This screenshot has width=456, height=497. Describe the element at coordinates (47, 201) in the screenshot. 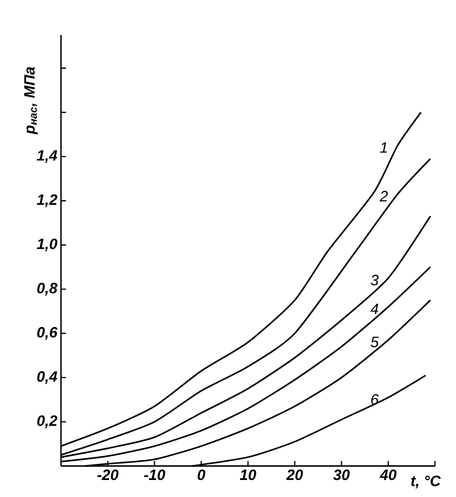

I see `y-tick-label: 1,2` at that location.